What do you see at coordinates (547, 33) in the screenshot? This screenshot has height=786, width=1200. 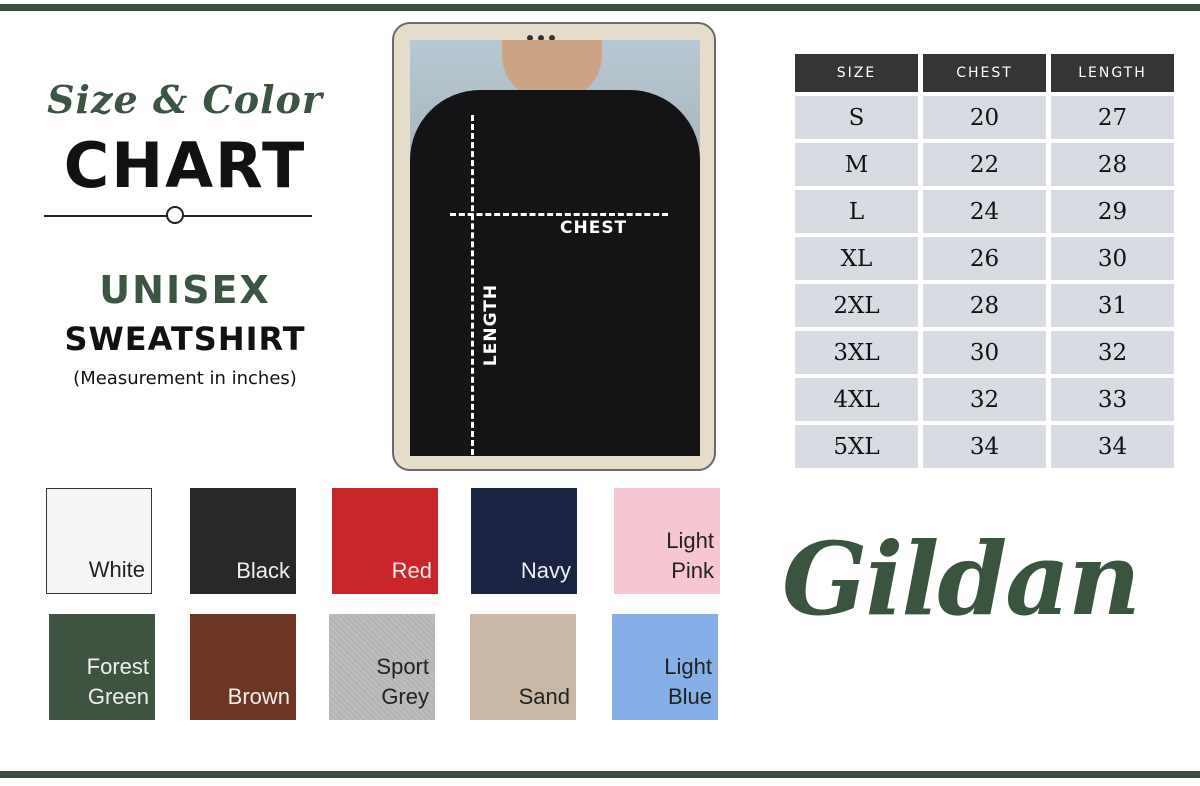 I see `camera-dots-icon` at bounding box center [547, 33].